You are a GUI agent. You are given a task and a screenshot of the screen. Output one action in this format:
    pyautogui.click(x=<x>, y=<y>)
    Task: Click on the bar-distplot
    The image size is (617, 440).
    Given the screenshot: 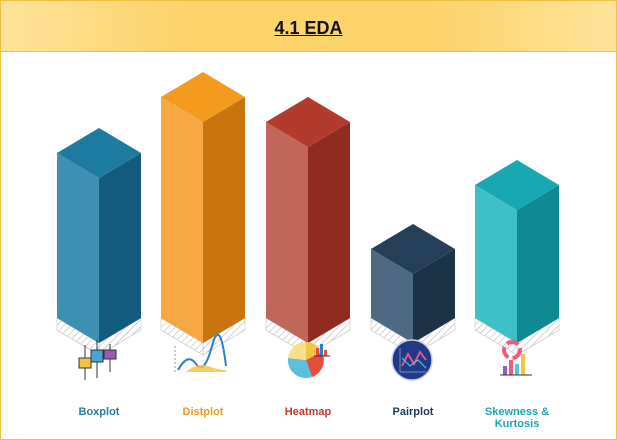 What is the action you would take?
    pyautogui.click(x=203, y=214)
    